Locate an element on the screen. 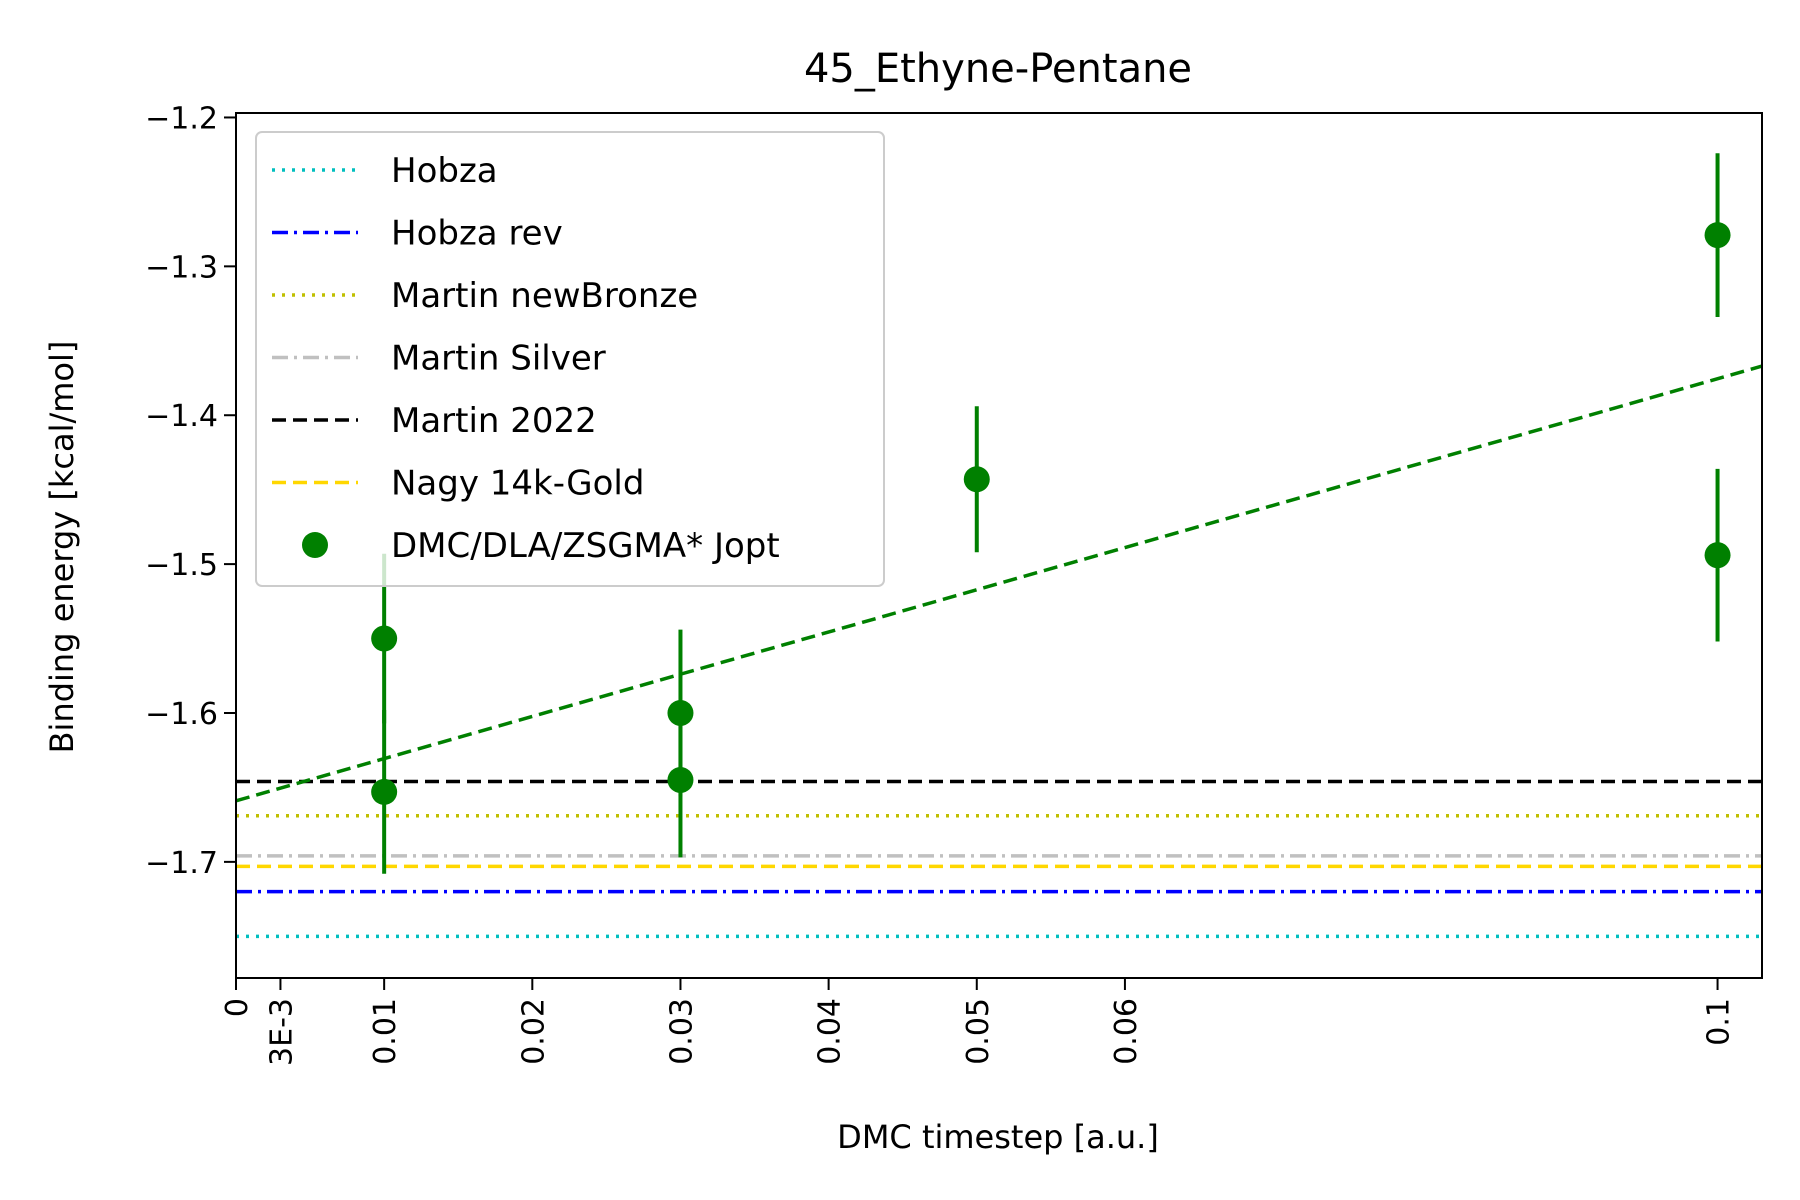 The height and width of the screenshot is (1200, 1800). legend-label-dmc-dla-zsgma-jopt: DMC/DLA/ZSGMA* Jopt is located at coordinates (585, 546).